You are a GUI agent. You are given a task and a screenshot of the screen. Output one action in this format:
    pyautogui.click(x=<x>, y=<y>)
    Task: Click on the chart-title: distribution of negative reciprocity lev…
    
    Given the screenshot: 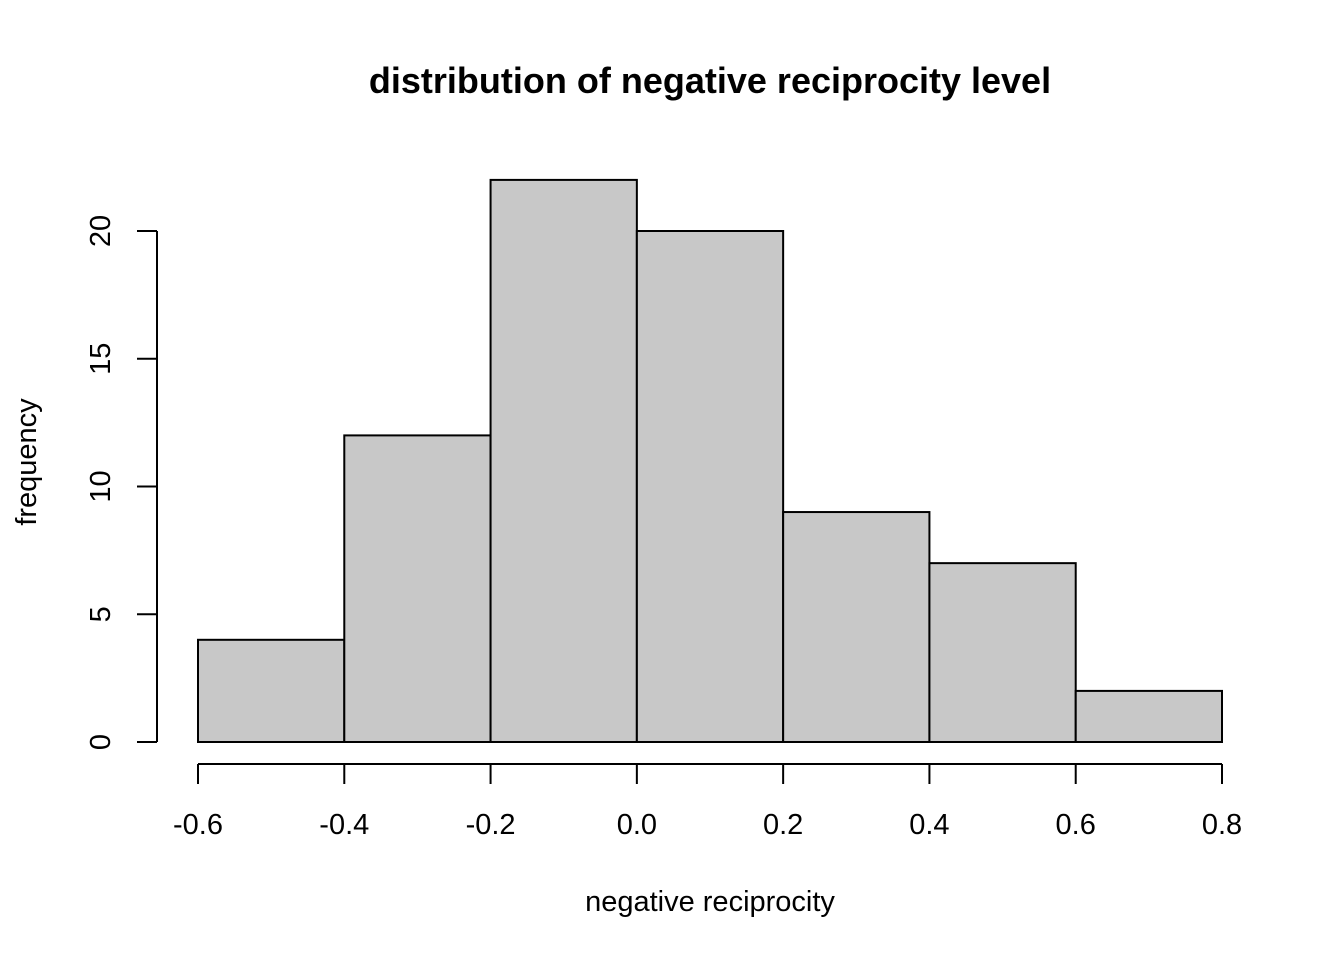 What is the action you would take?
    pyautogui.click(x=710, y=80)
    